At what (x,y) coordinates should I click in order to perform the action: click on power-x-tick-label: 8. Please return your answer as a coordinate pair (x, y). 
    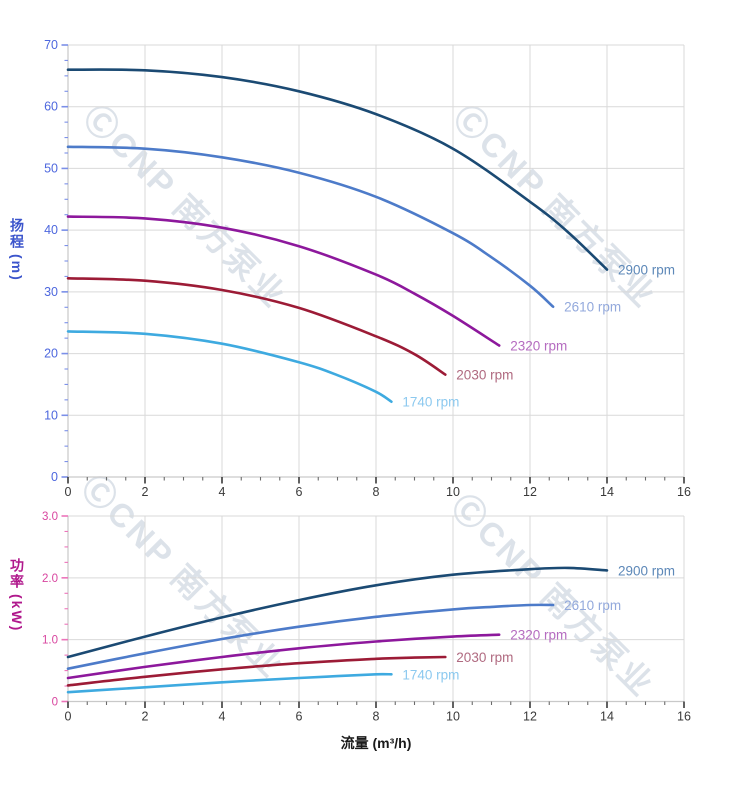
    Looking at the image, I should click on (376, 717).